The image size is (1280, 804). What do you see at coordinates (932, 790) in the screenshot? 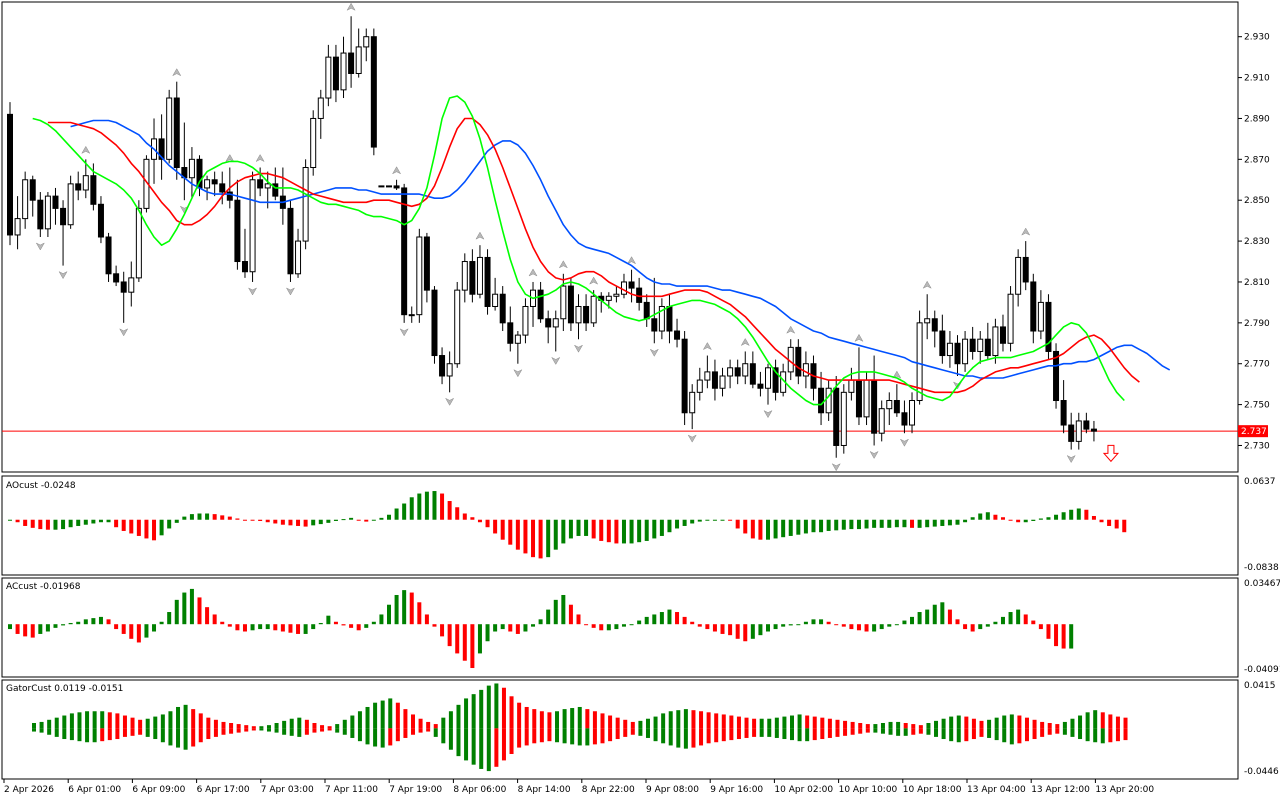
I see `time-tick-label: 10 Apr 18:00` at bounding box center [932, 790].